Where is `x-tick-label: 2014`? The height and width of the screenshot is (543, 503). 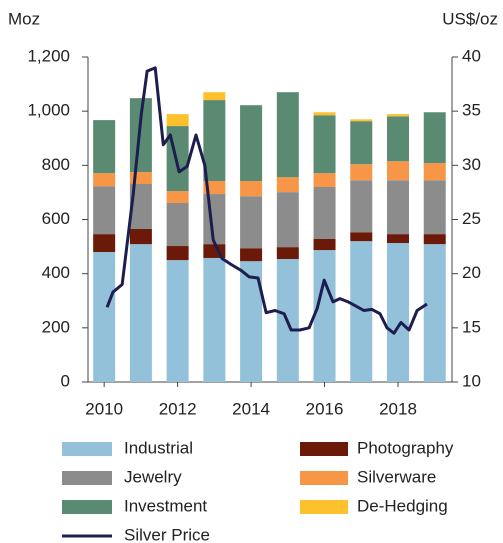
x-tick-label: 2014 is located at coordinates (251, 408).